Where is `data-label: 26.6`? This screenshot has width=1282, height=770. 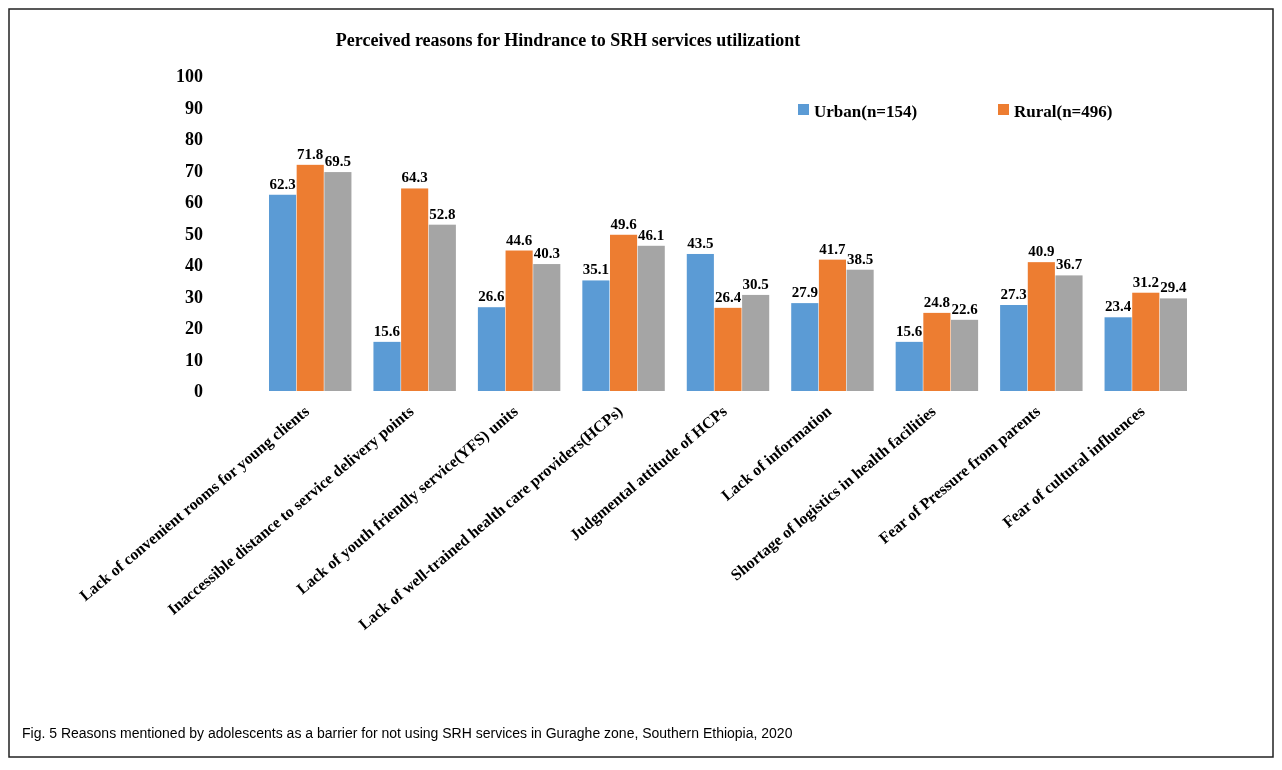
data-label: 26.6 is located at coordinates (492, 296).